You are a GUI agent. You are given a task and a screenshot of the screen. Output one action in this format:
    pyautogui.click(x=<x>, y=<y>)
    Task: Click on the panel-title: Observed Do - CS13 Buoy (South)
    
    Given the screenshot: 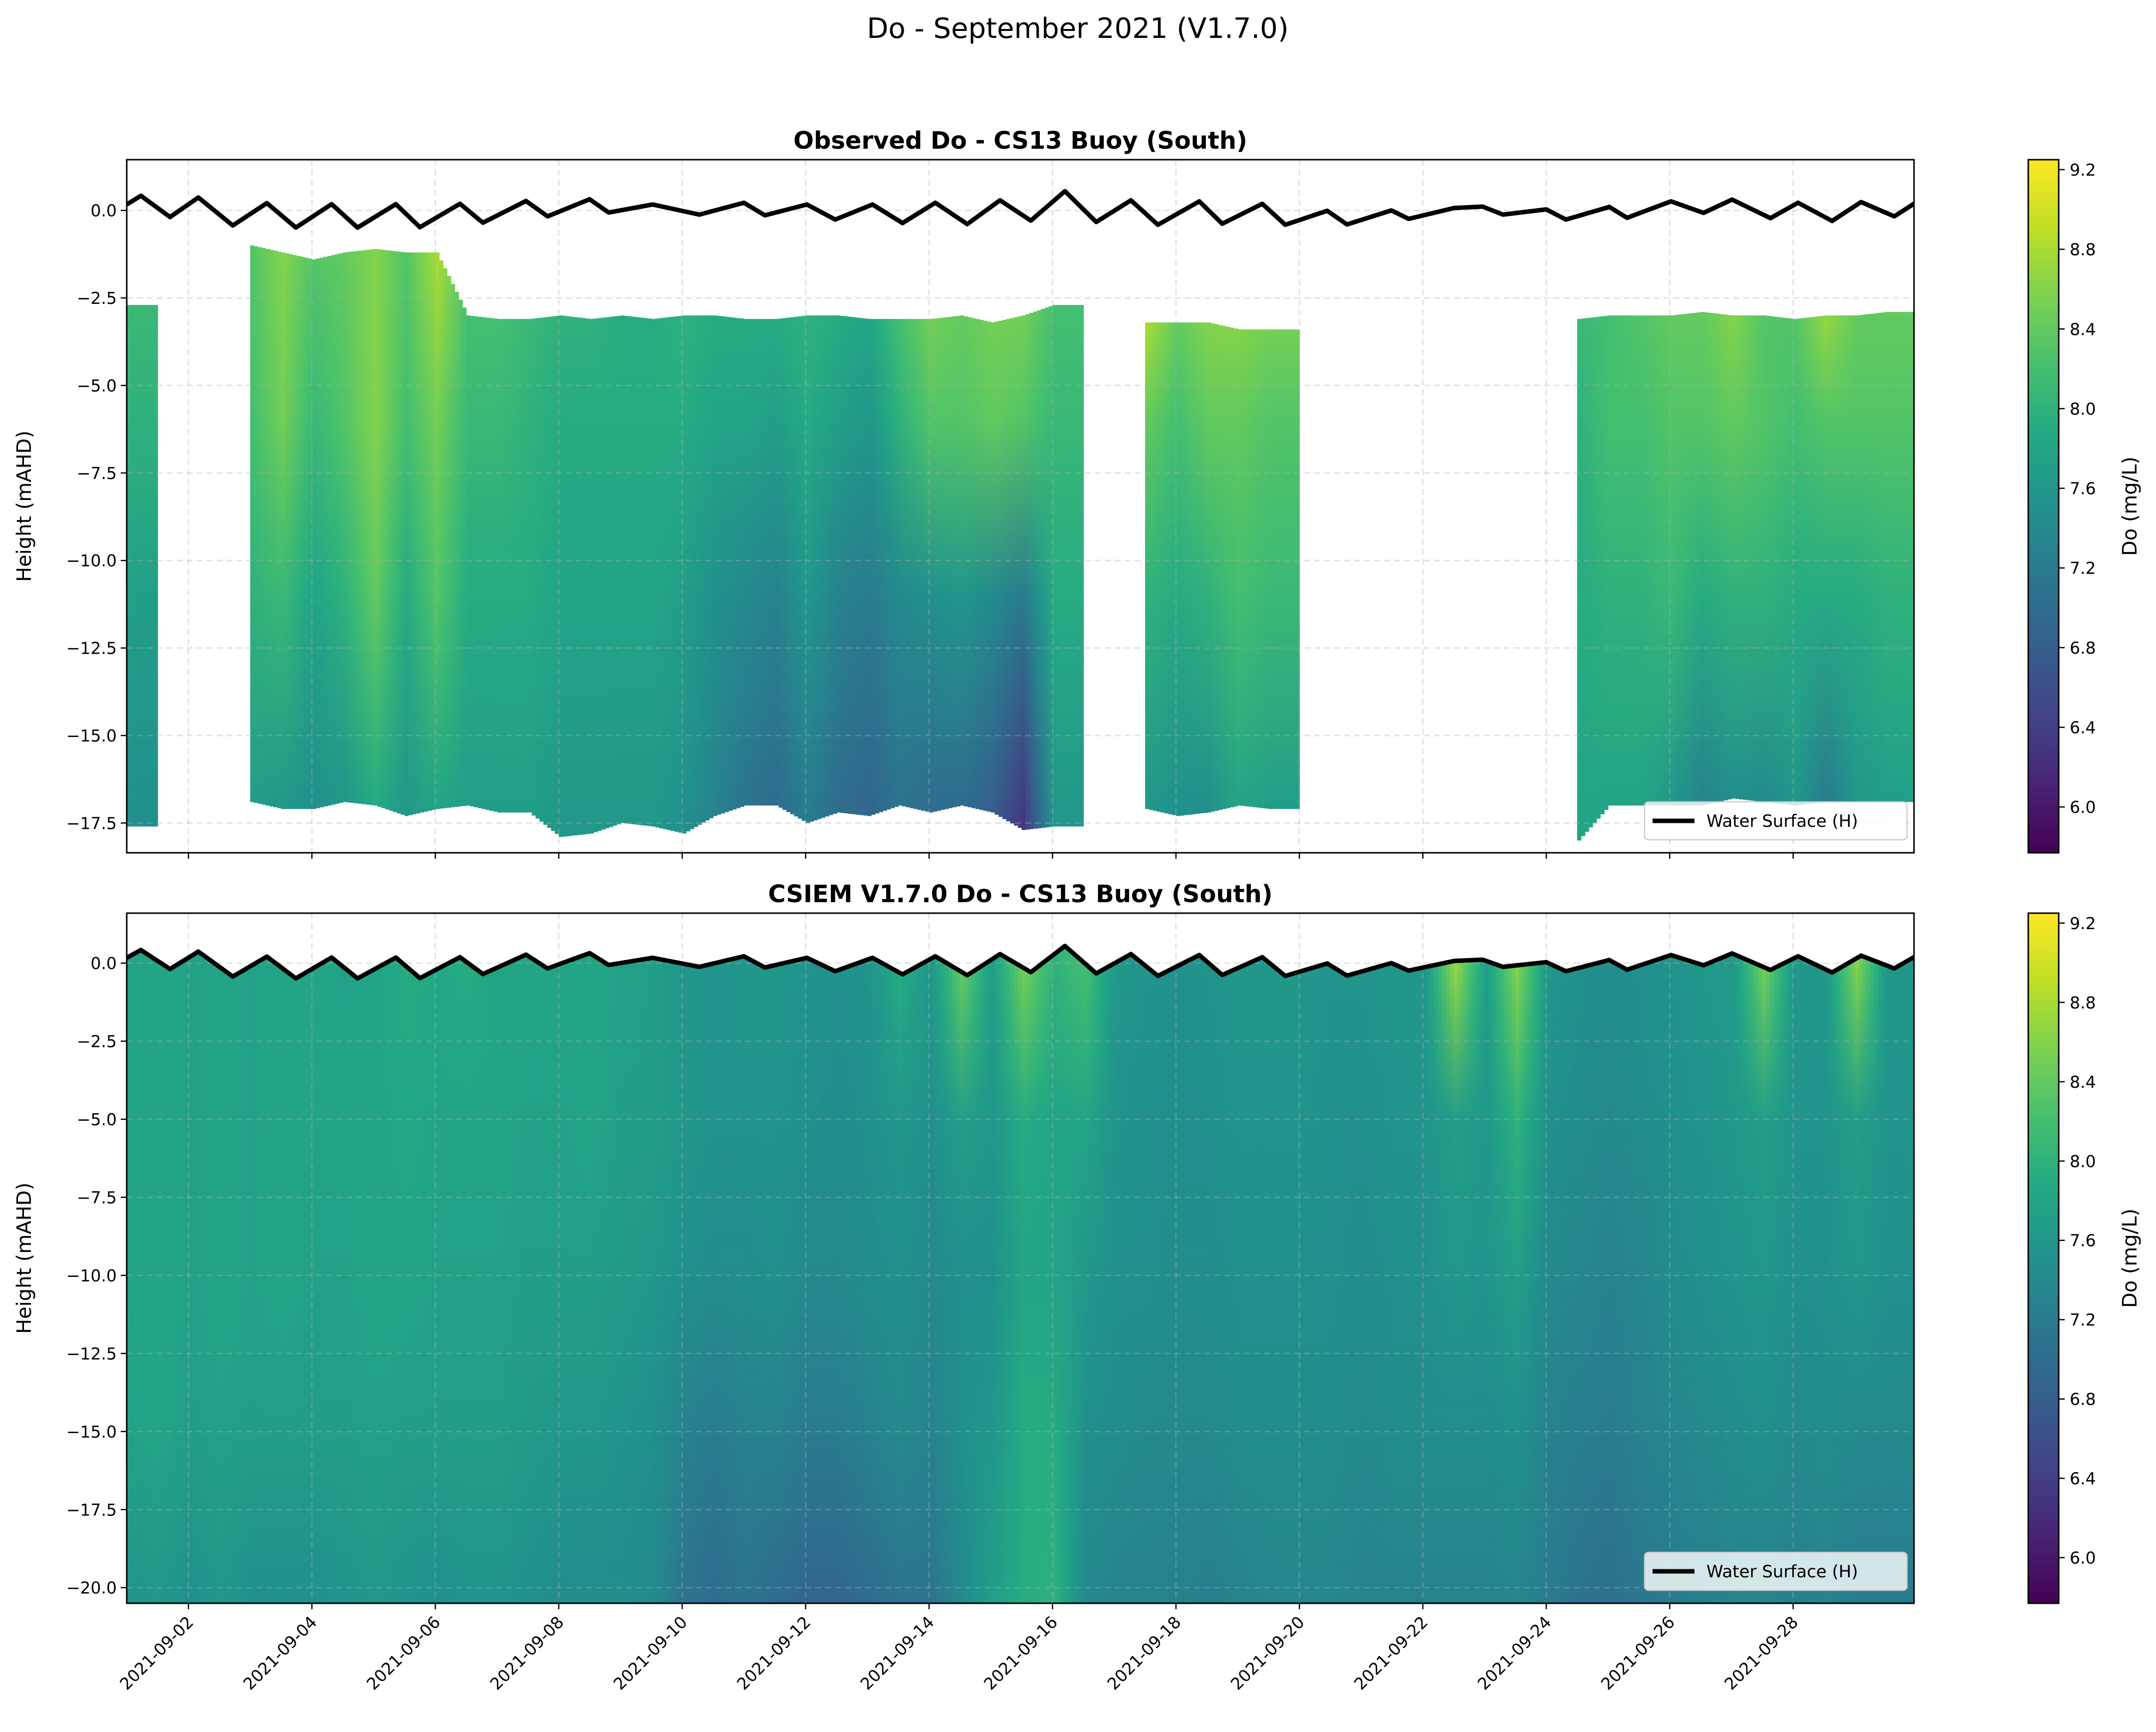 What is the action you would take?
    pyautogui.click(x=1020, y=141)
    